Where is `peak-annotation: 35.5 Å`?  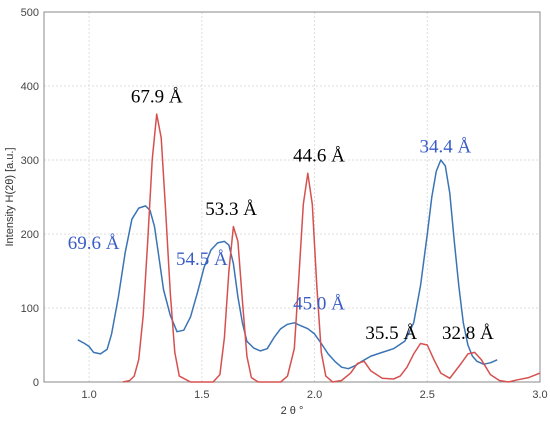
peak-annotation: 35.5 Å is located at coordinates (391, 333).